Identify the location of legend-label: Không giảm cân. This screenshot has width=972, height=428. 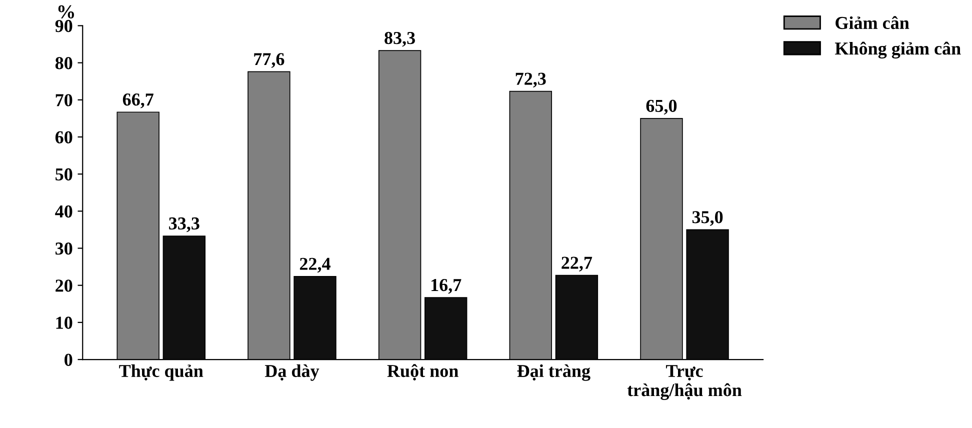
(897, 50).